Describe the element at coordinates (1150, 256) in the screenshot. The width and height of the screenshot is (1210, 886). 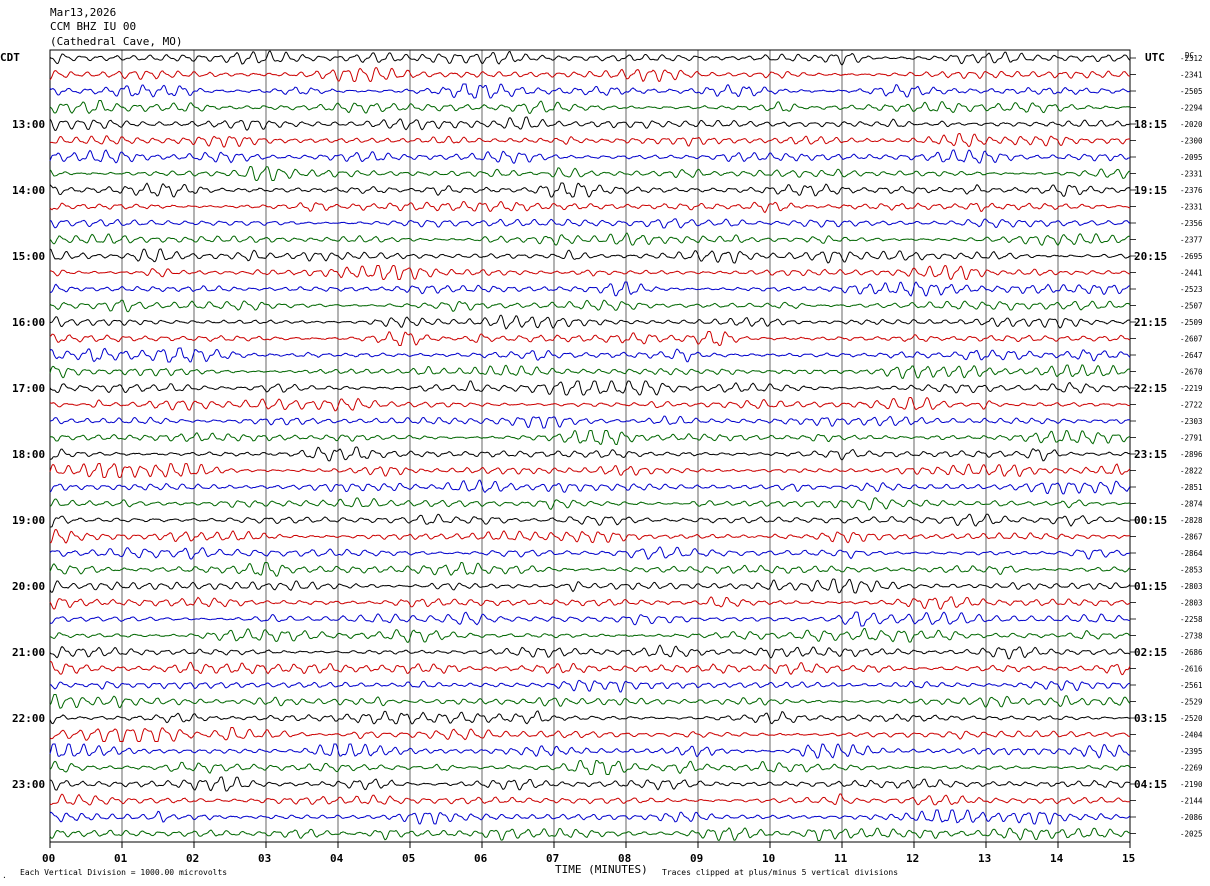
I see `right-hour-label: 20:15` at that location.